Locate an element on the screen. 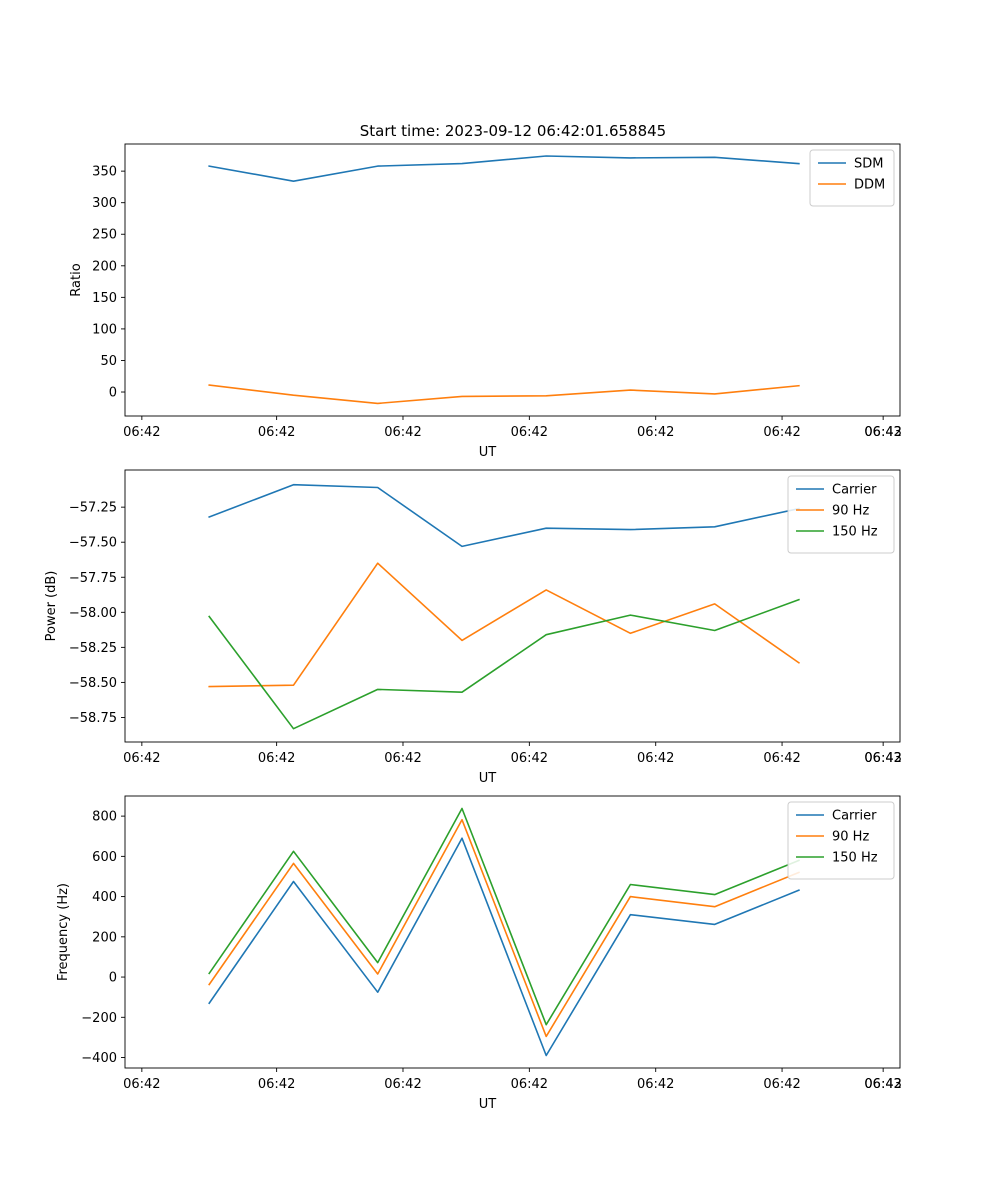  y-tick-label: 100 is located at coordinates (104, 329).